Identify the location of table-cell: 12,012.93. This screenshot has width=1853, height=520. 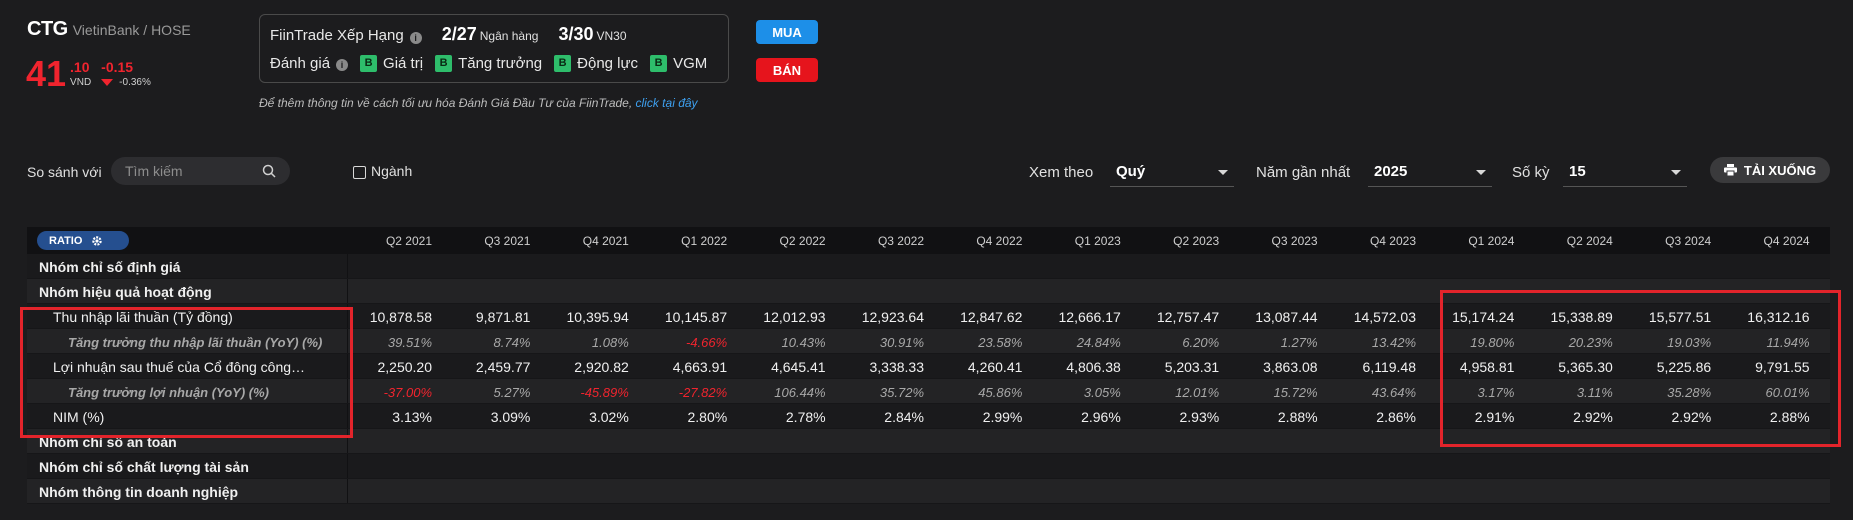
(794, 317).